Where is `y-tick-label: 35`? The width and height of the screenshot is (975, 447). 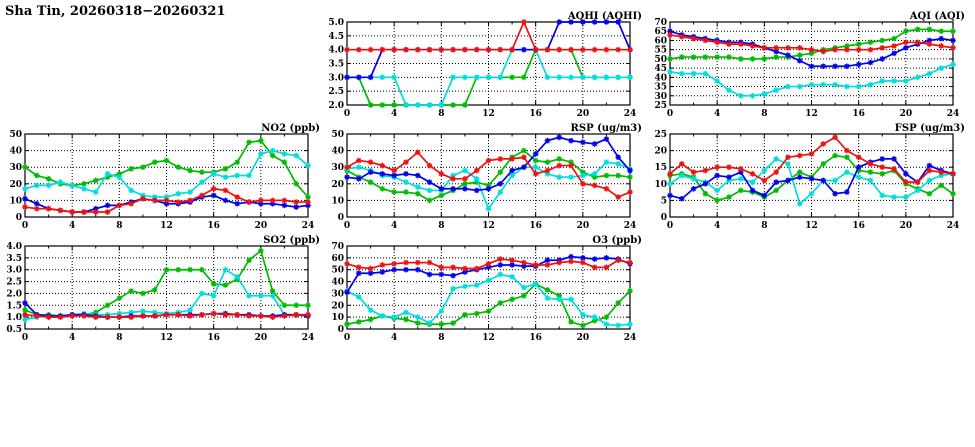
y-tick-label: 35 is located at coordinates (660, 88).